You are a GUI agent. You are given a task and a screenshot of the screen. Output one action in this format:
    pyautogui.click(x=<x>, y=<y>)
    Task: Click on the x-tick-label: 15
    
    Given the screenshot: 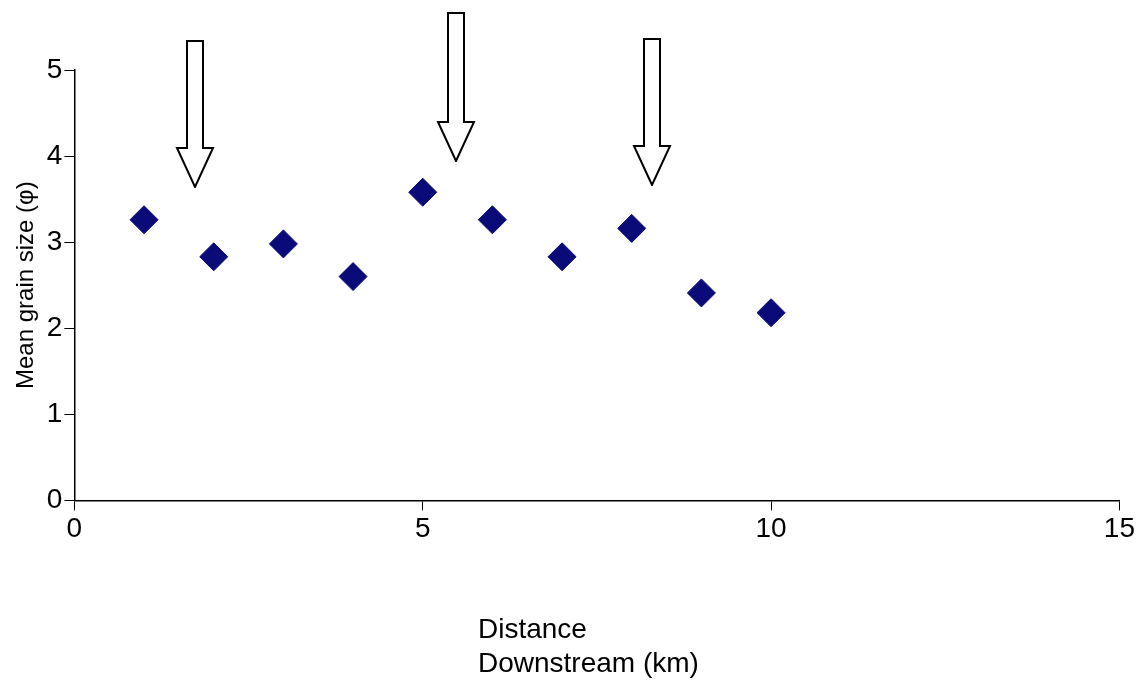 What is the action you would take?
    pyautogui.click(x=1119, y=527)
    